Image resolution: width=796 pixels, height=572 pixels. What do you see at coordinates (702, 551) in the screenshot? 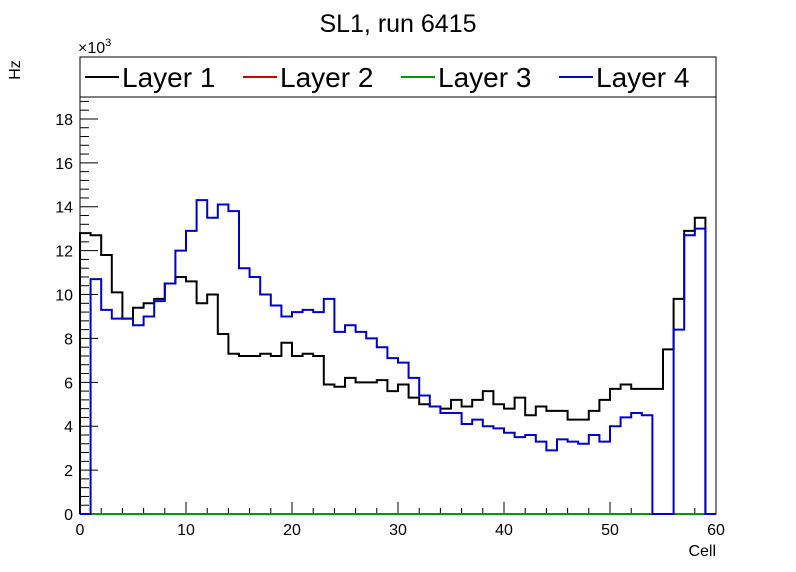
I see `x-axis-label: Cell` at bounding box center [702, 551].